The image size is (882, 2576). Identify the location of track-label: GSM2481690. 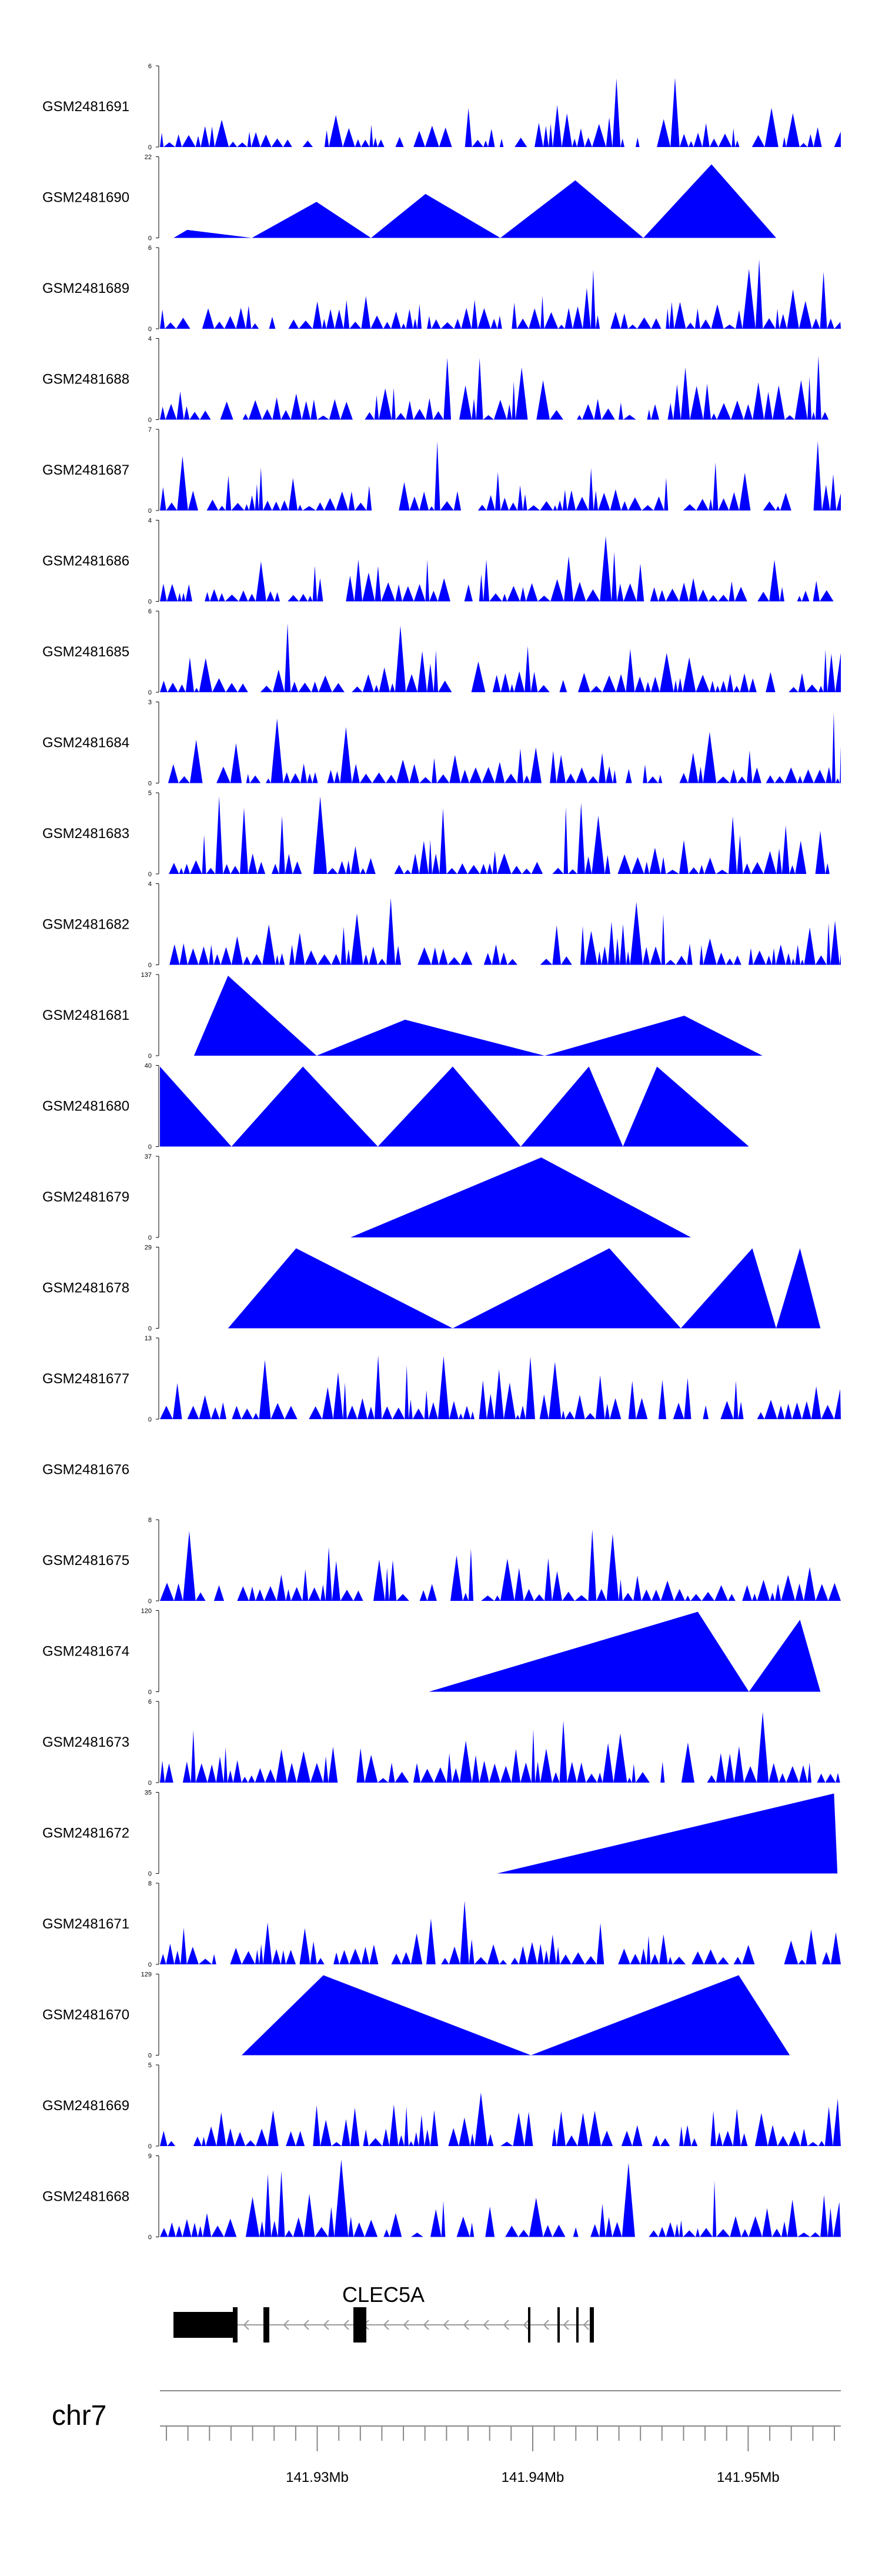
(85, 198).